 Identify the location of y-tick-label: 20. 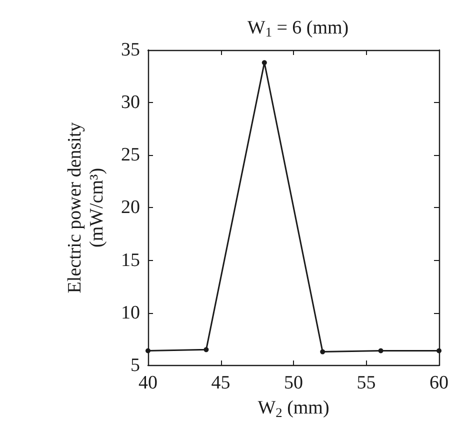
(130, 207).